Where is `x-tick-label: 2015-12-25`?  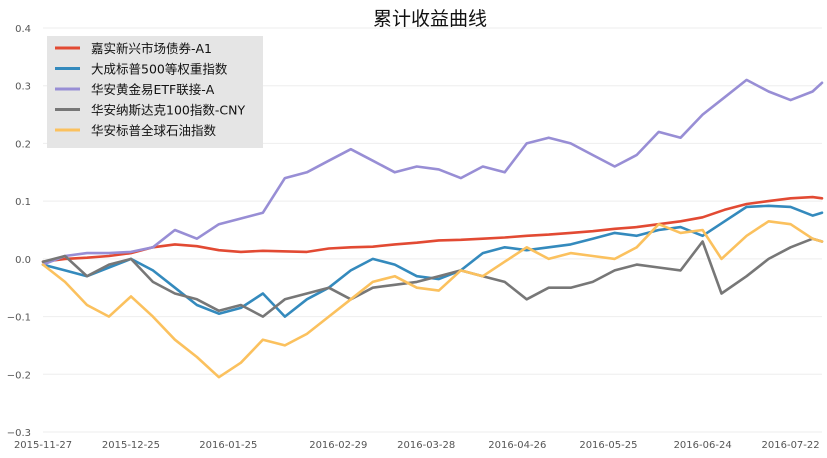 x-tick-label: 2015-12-25 is located at coordinates (131, 445).